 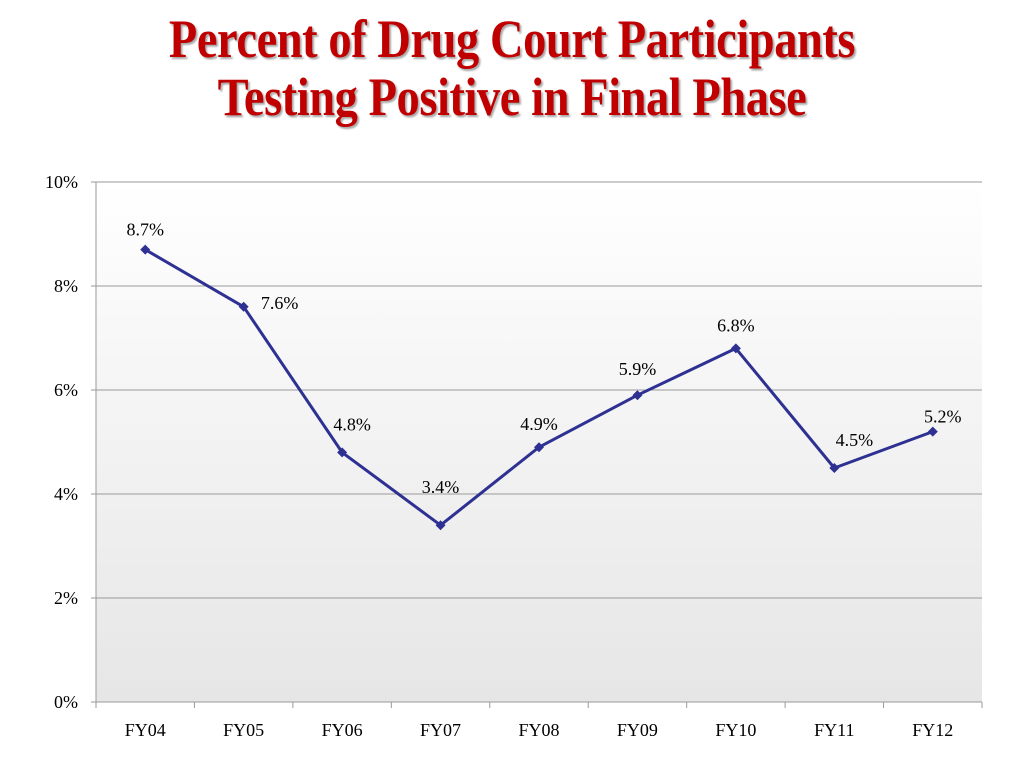 What do you see at coordinates (342, 730) in the screenshot?
I see `x-tick-label: FY06` at bounding box center [342, 730].